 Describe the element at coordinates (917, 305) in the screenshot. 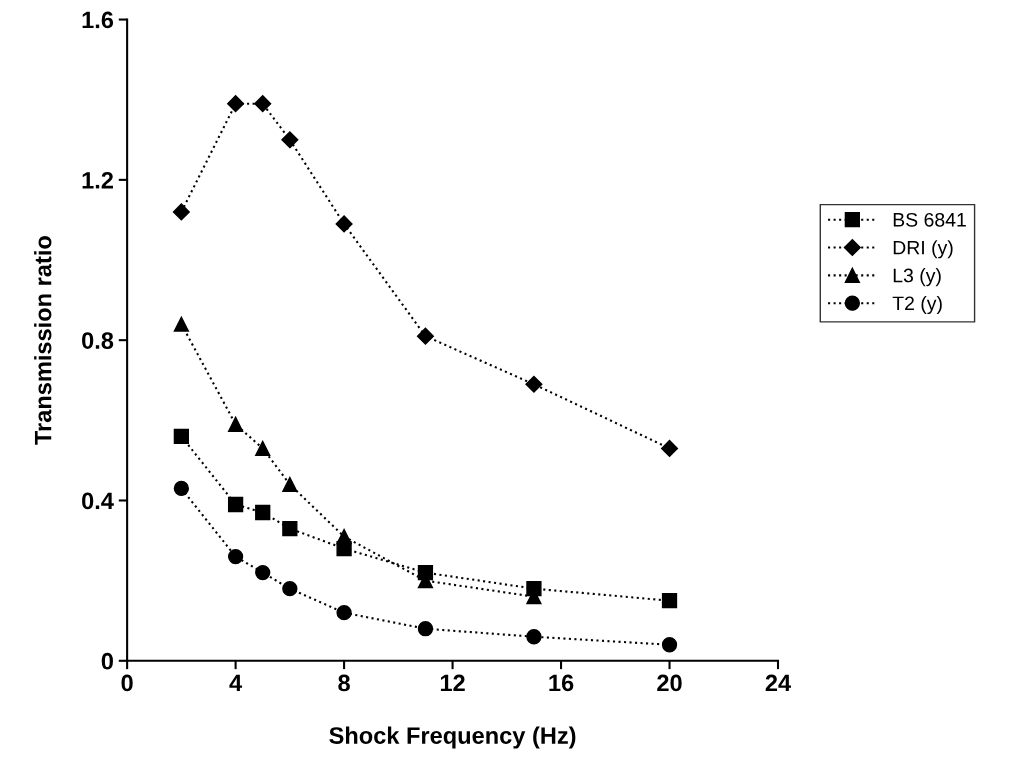

I see `legend-label: T2 (y)` at that location.